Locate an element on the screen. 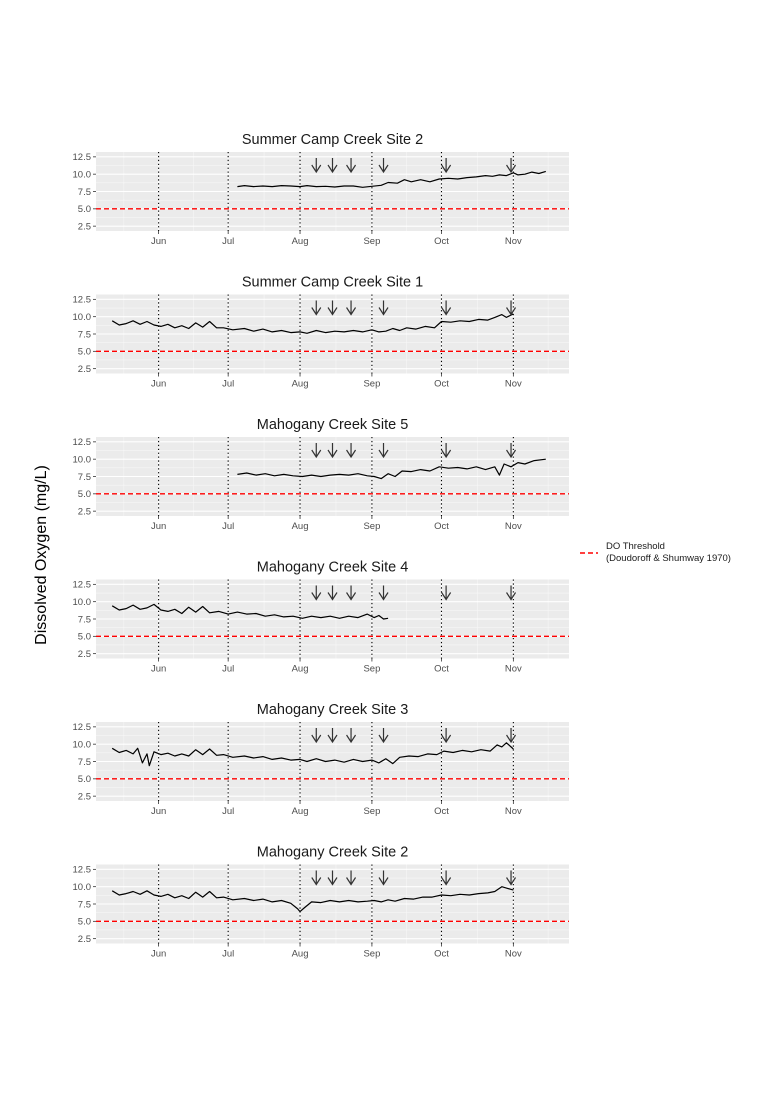 The width and height of the screenshot is (768, 1104). legend-label-line2: (Doudoroff & Shumway 1970) is located at coordinates (668, 558).